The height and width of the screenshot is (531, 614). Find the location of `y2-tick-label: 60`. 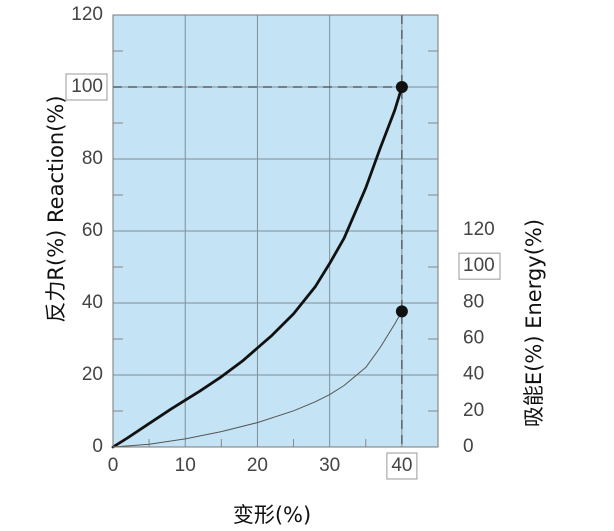

y2-tick-label: 60 is located at coordinates (473, 338).